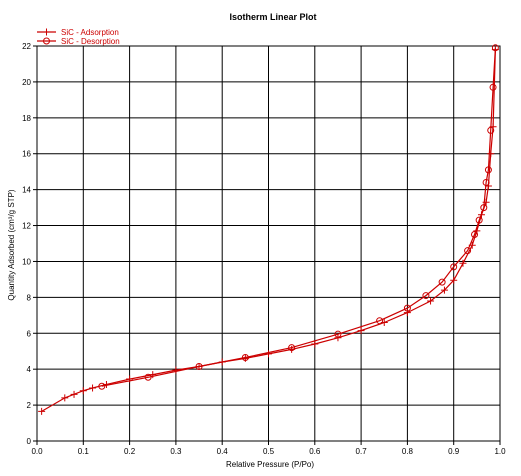 Image resolution: width=521 pixels, height=476 pixels. I want to click on x-tick-label: 1.0, so click(500, 451).